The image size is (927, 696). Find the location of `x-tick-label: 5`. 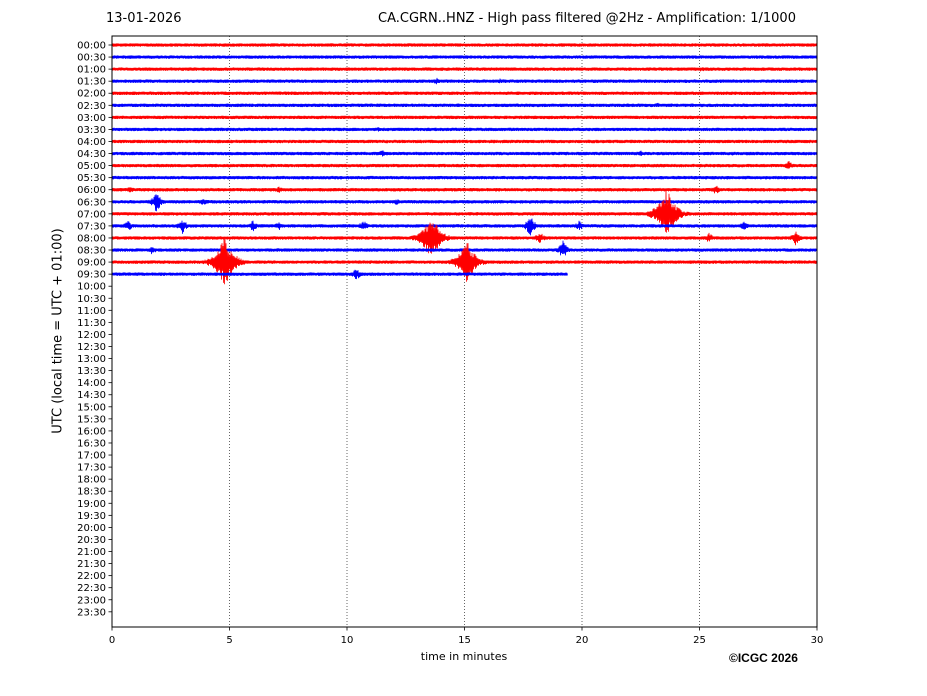

x-tick-label: 5 is located at coordinates (229, 640).